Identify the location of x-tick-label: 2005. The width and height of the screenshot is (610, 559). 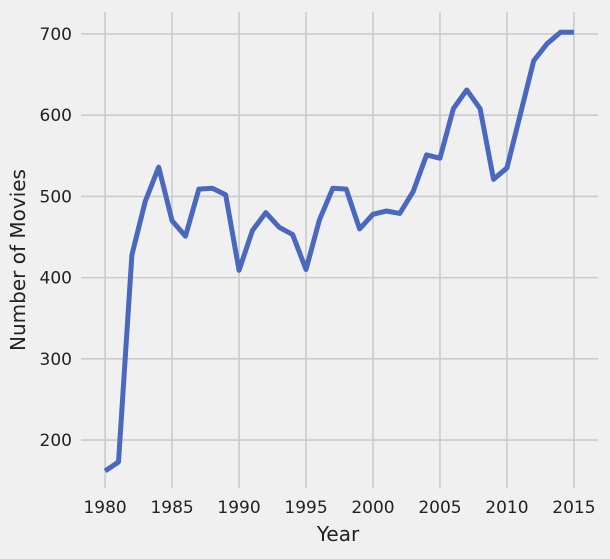
(439, 508).